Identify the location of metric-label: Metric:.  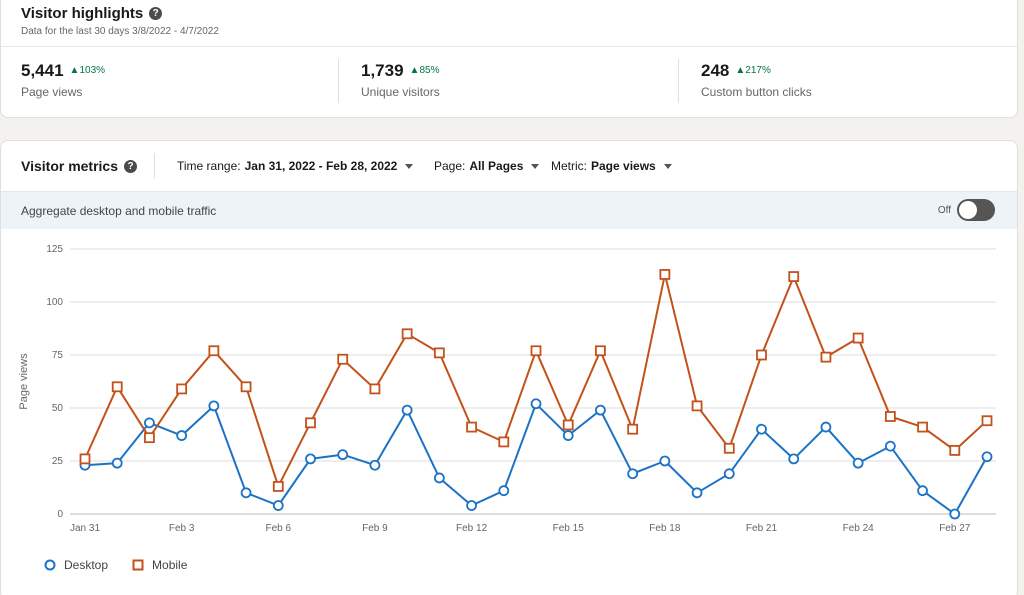
(569, 166).